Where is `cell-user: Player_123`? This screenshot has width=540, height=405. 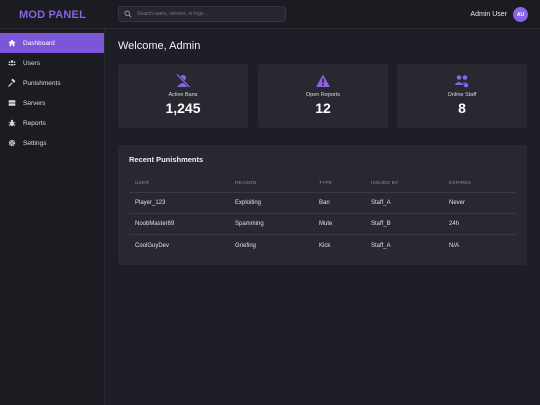 cell-user: Player_123 is located at coordinates (150, 203).